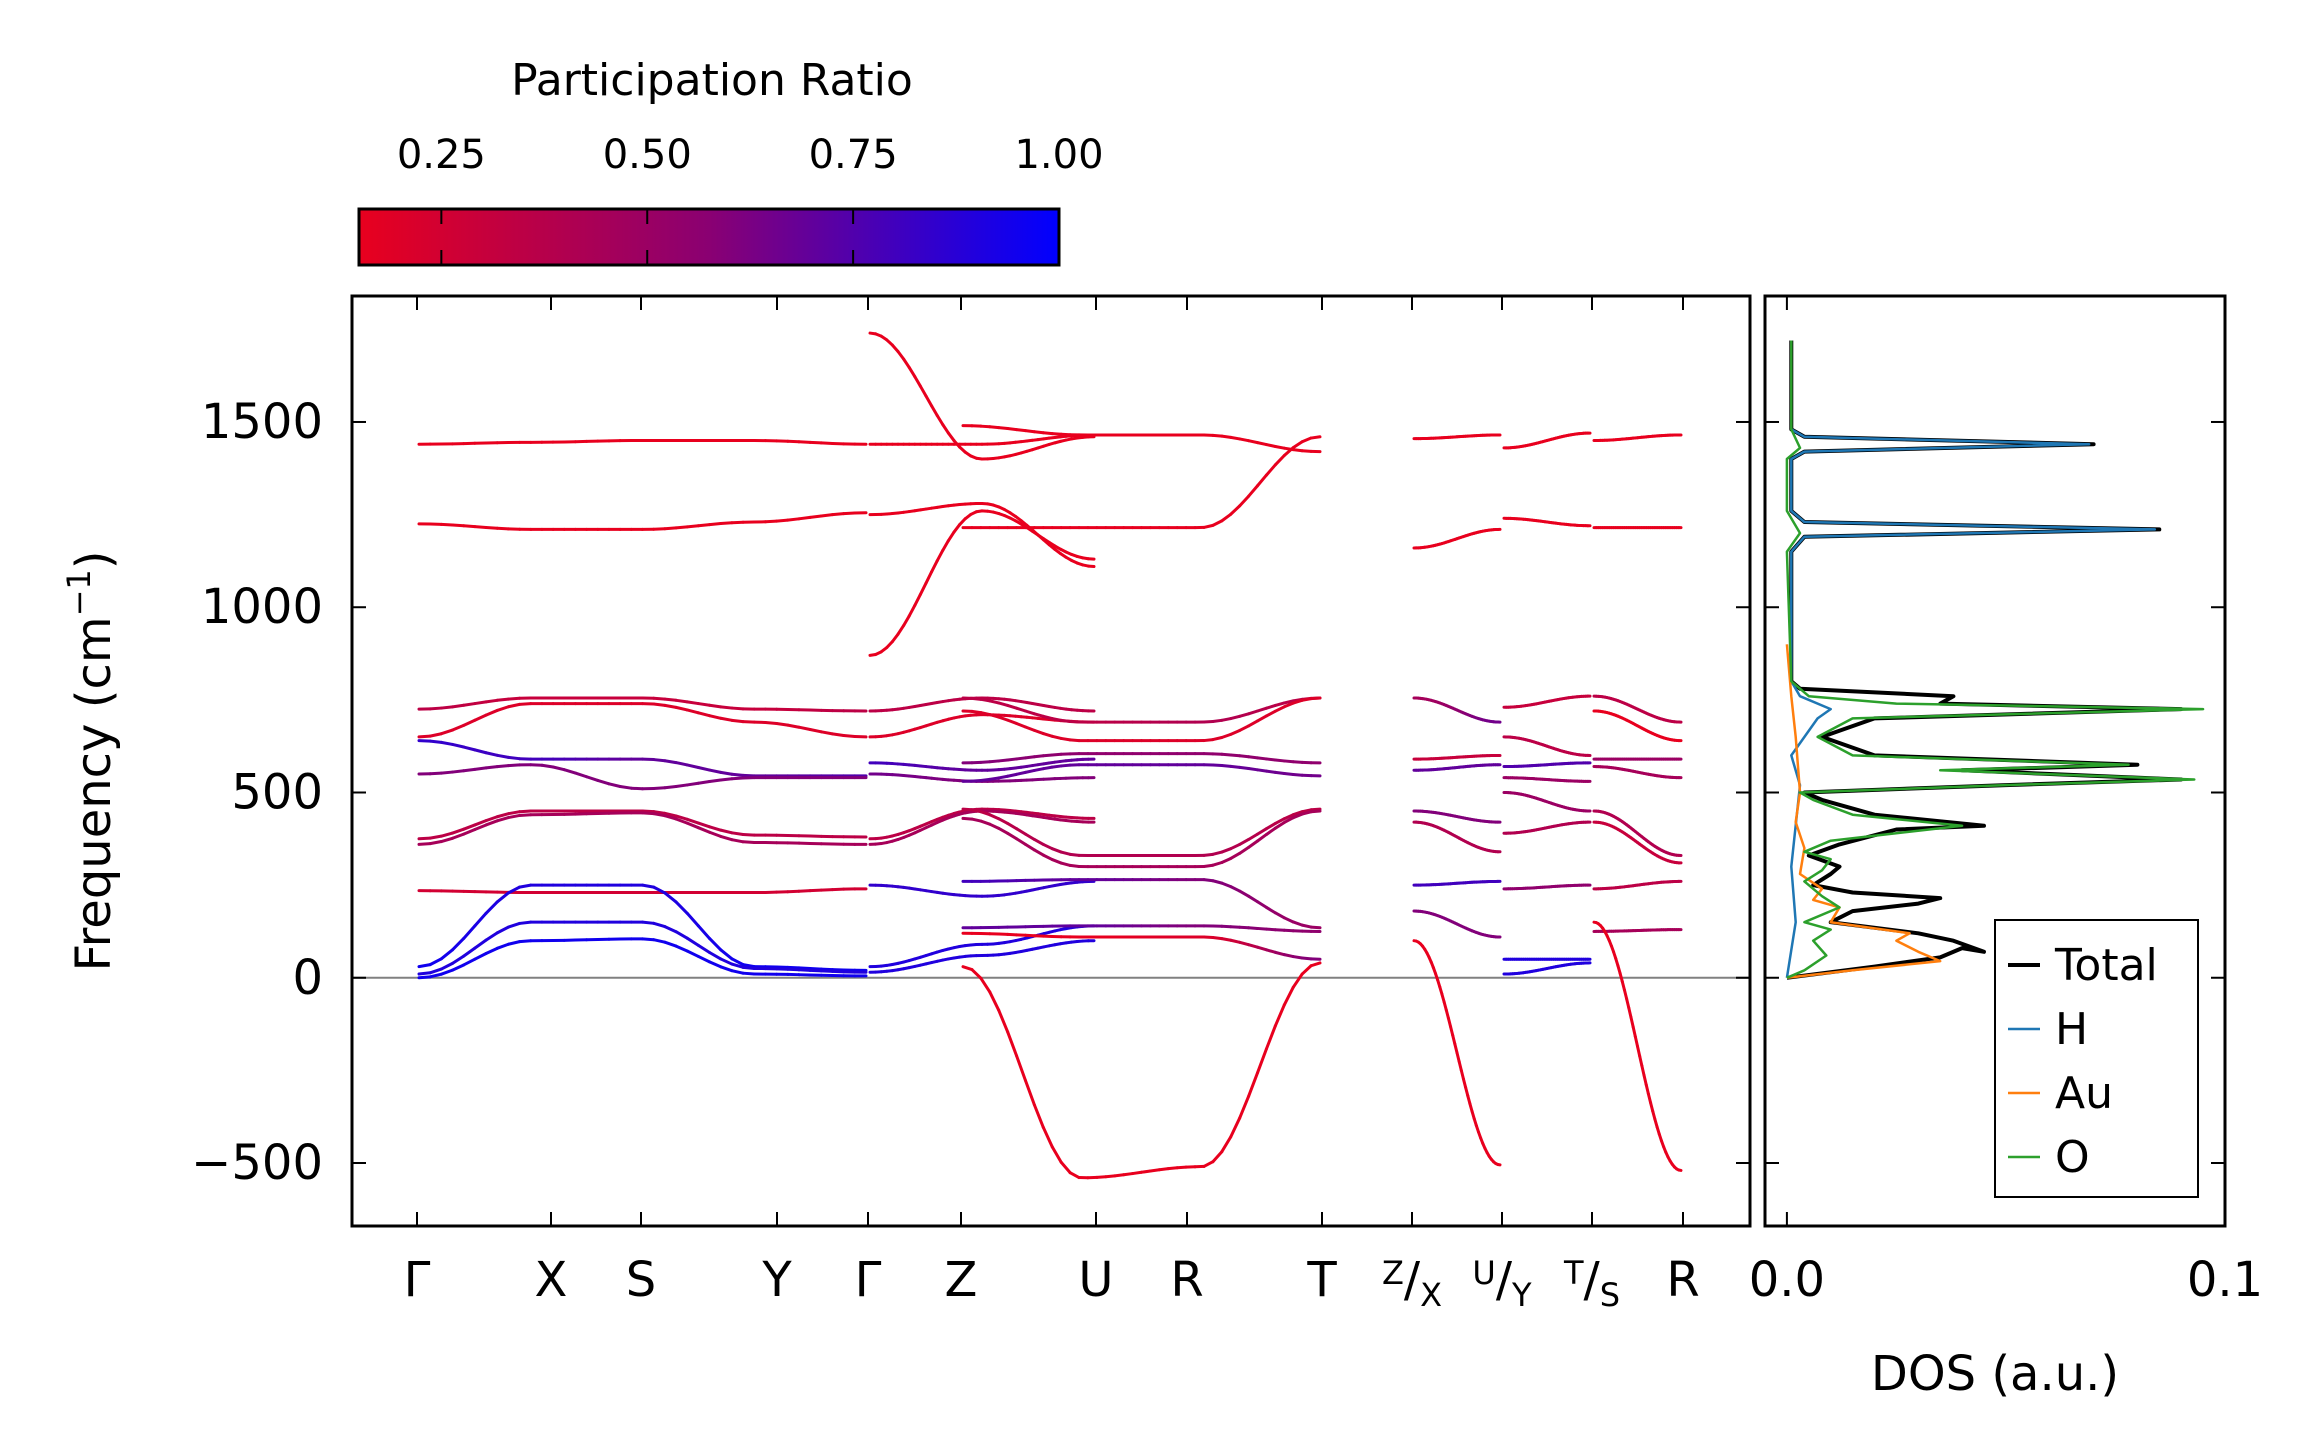 This screenshot has height=1455, width=2312. What do you see at coordinates (91, 760) in the screenshot?
I see `y-axis-label: Frequency (cm−1)` at bounding box center [91, 760].